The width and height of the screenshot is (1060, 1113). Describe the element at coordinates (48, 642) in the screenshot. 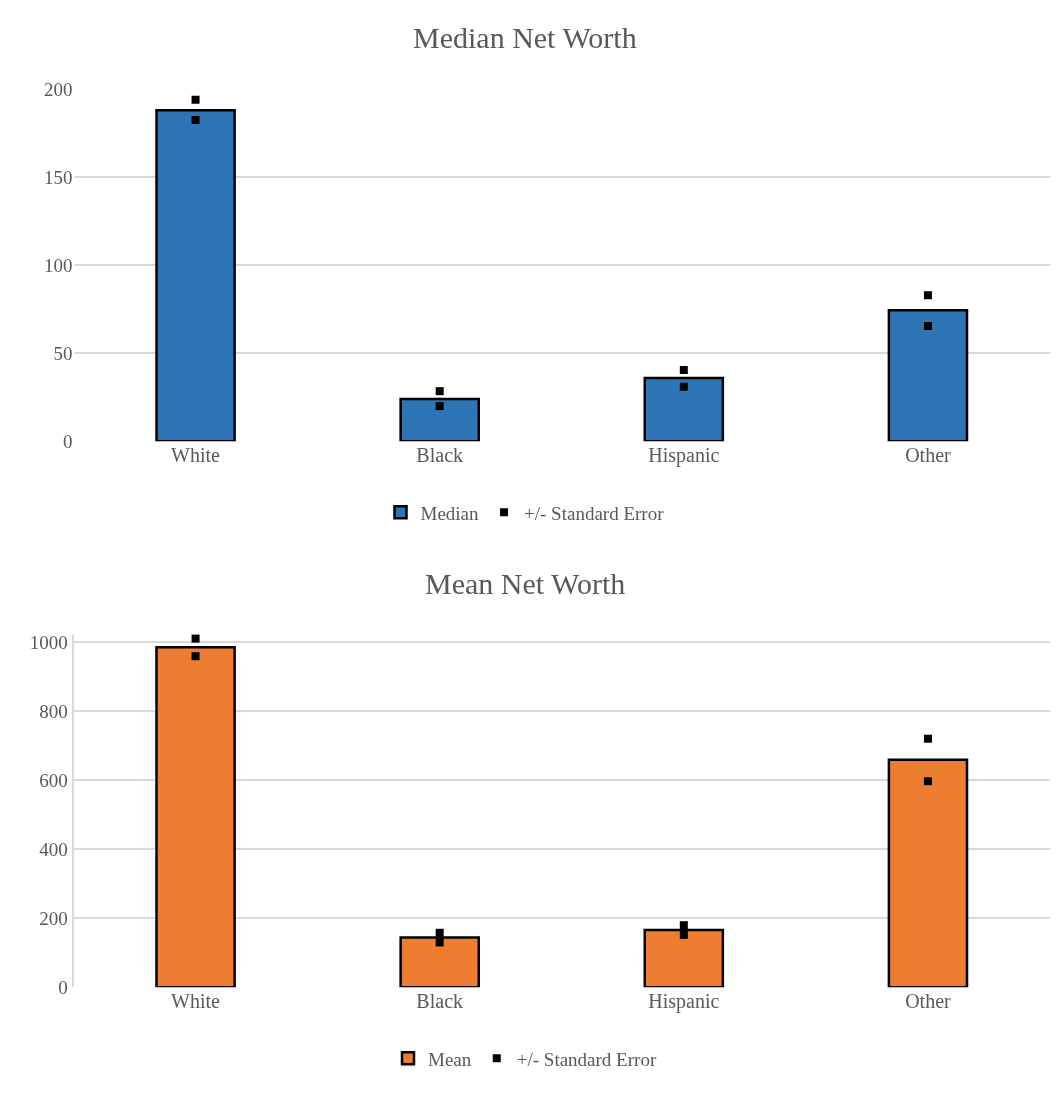

I see `y-tick-label: 1000` at that location.